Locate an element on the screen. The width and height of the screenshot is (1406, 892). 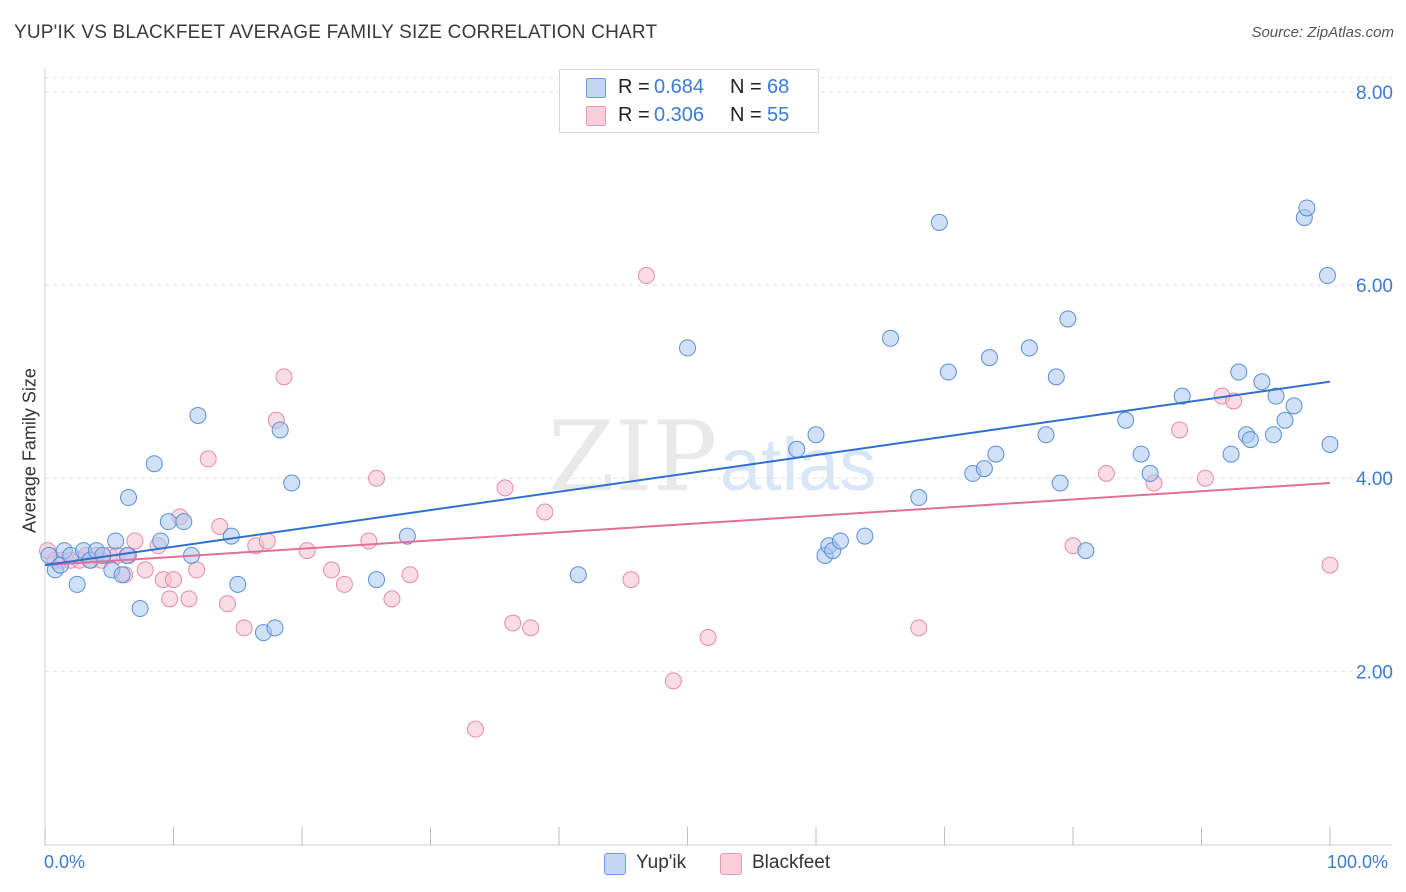
stats-legend: R = 0.684 N = 68 R = 0.306 N = 55 is located at coordinates (689, 101).